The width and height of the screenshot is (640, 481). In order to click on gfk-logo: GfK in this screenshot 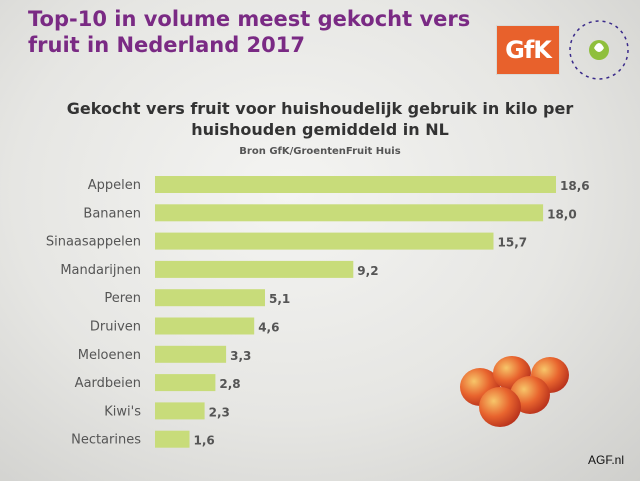, I will do `click(528, 50)`.